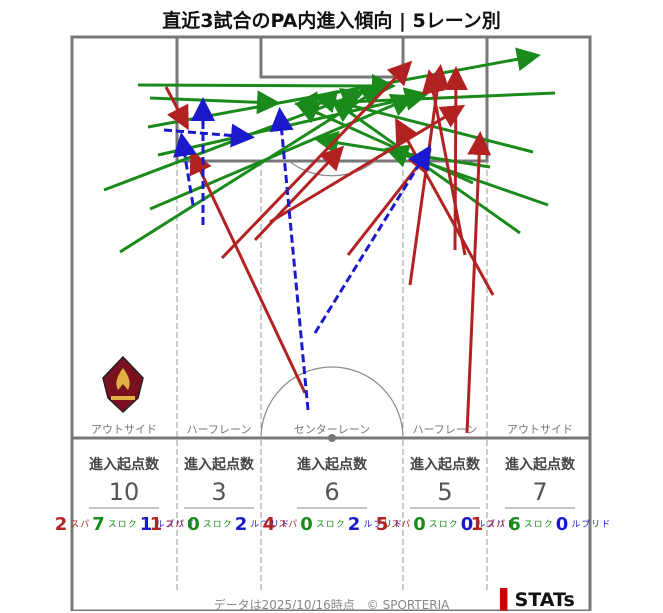 This screenshot has height=613, width=663. What do you see at coordinates (124, 429) in the screenshot?
I see `lane-label-outside-left: アウトサイド` at bounding box center [124, 429].